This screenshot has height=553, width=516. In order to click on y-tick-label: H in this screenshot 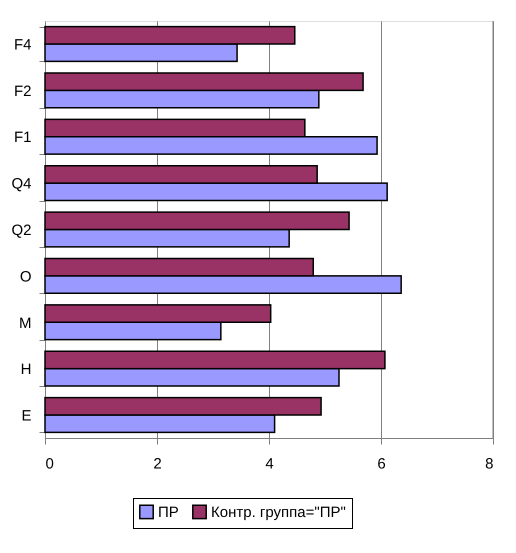, I will do `click(26, 369)`.